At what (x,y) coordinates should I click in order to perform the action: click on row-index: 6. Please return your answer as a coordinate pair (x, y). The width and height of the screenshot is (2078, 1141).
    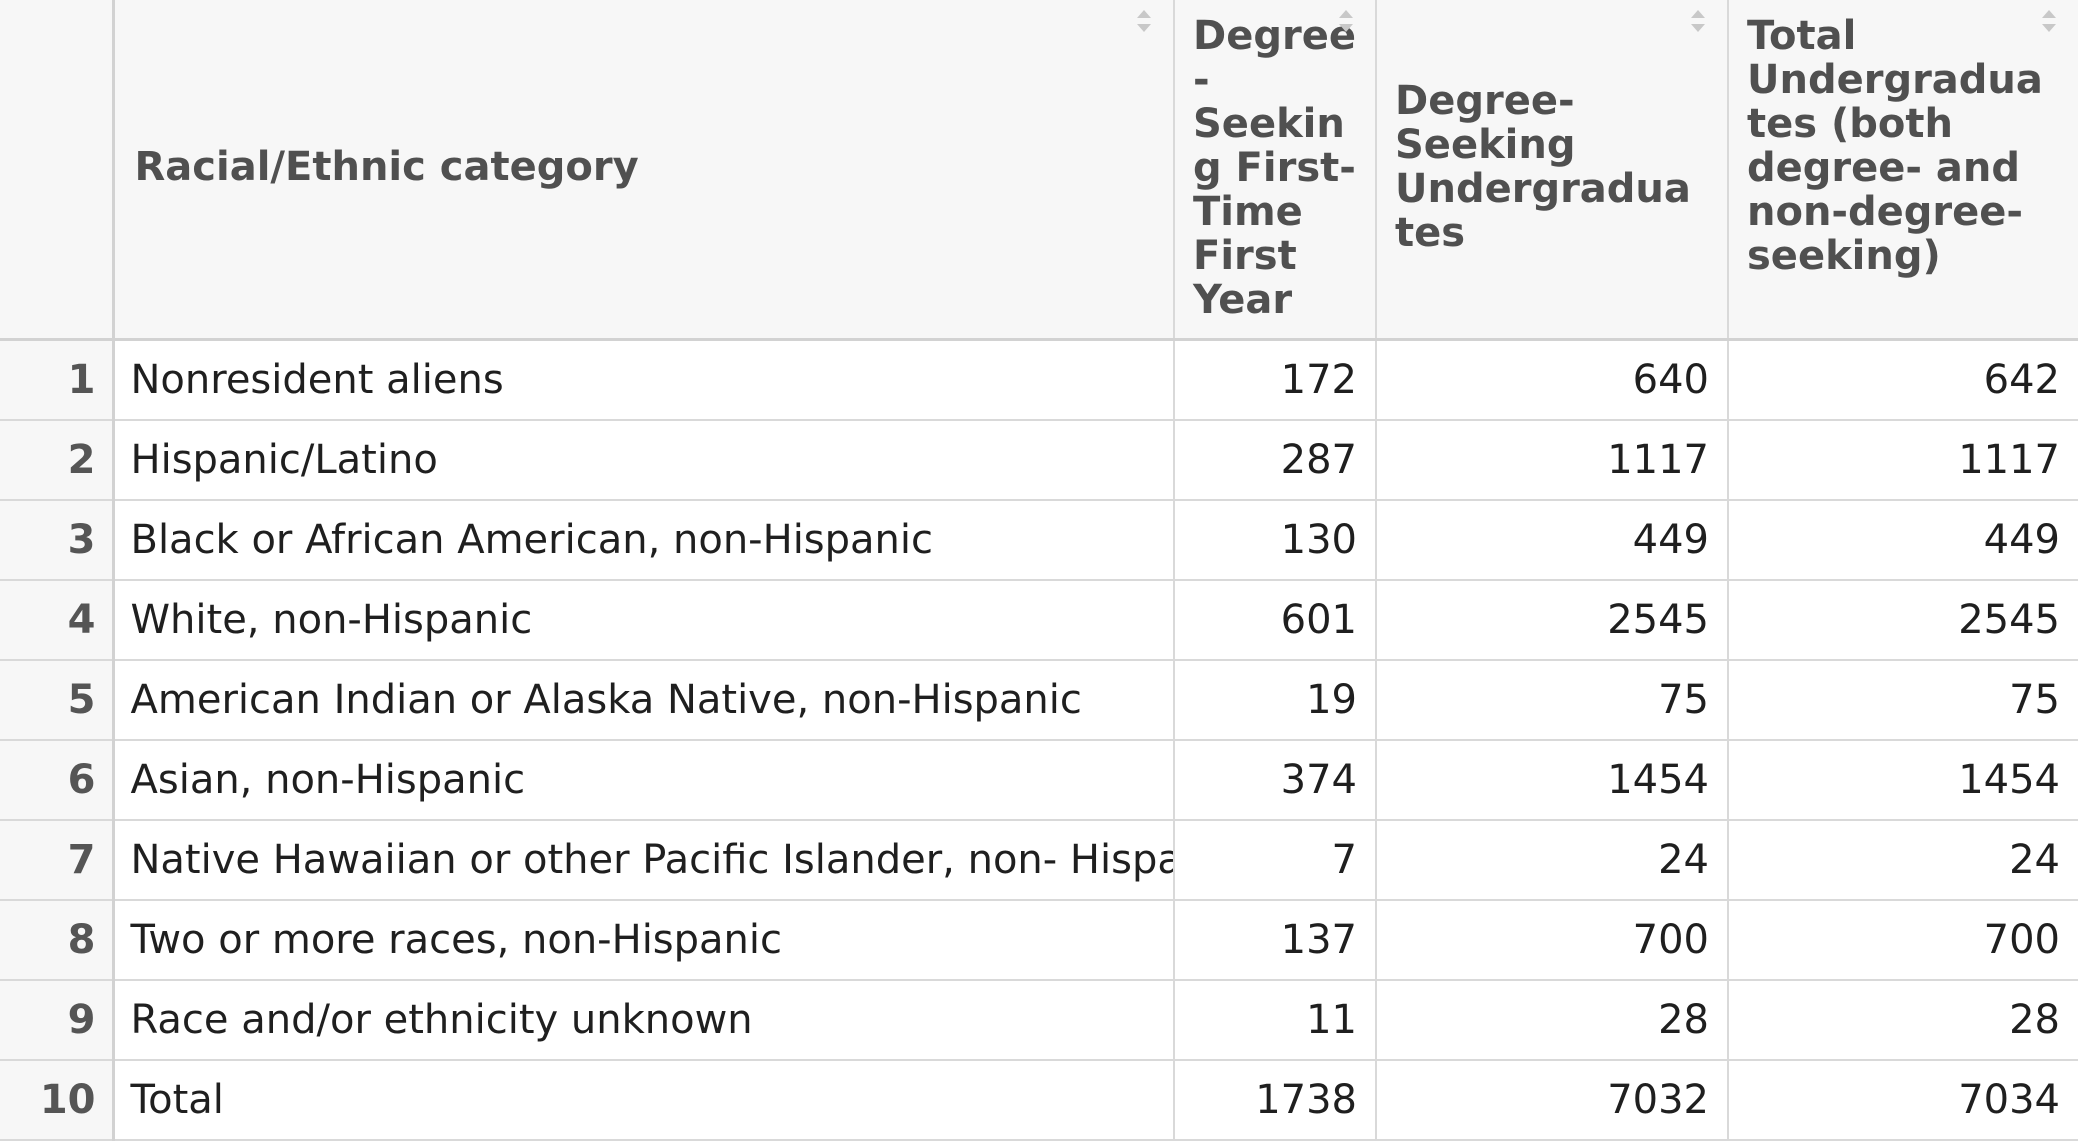
    Looking at the image, I should click on (57, 780).